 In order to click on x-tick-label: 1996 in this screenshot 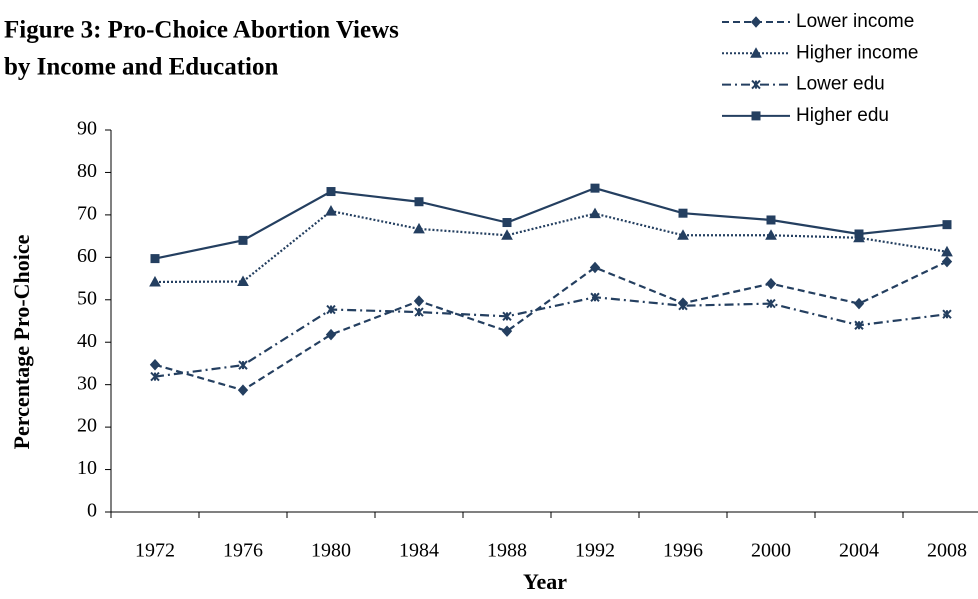, I will do `click(683, 551)`.